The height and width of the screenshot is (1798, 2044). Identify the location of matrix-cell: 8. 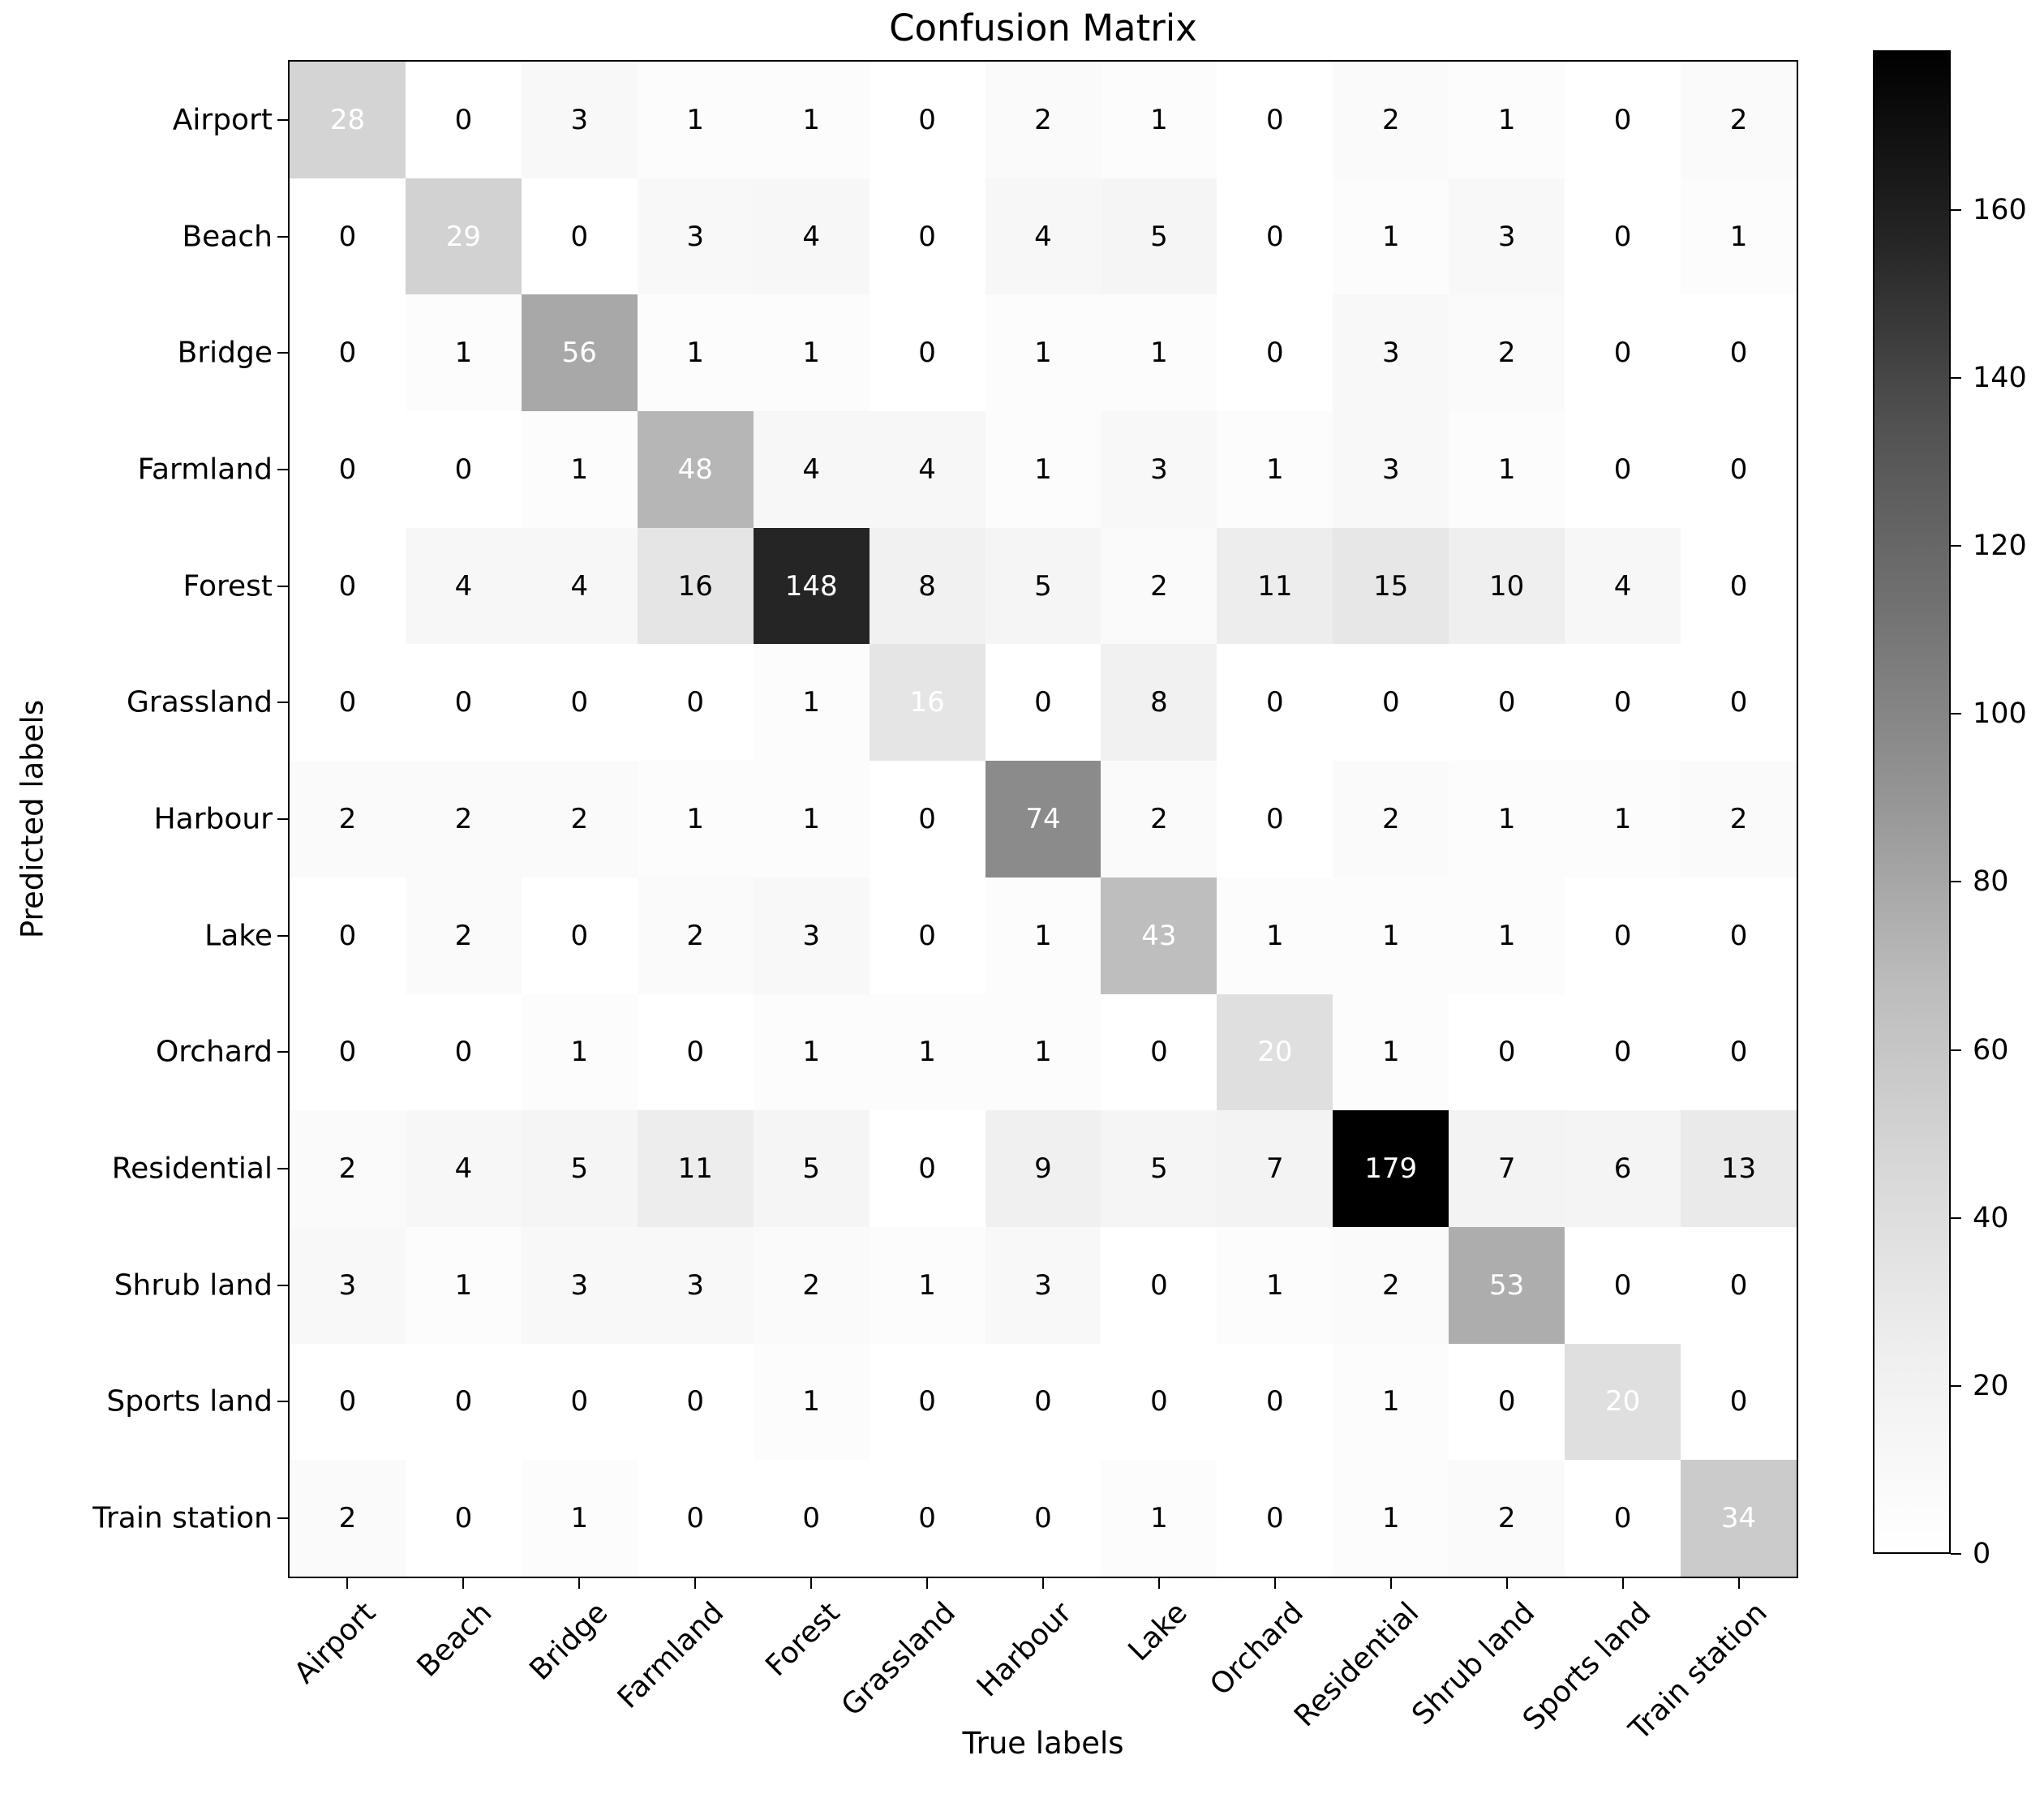
(928, 586).